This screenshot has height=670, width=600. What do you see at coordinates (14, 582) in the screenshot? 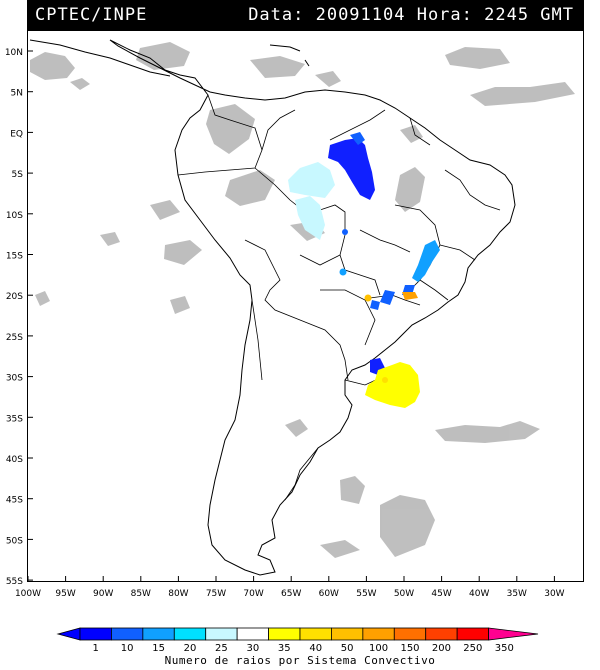
I see `lat-tick-label: 55S` at bounding box center [14, 582].